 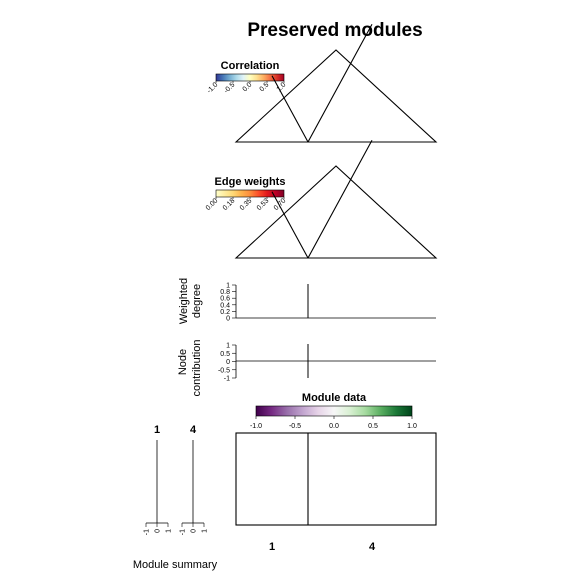 What do you see at coordinates (229, 204) in the screenshot?
I see `edge-weight-tick-label: 0.18` at bounding box center [229, 204].